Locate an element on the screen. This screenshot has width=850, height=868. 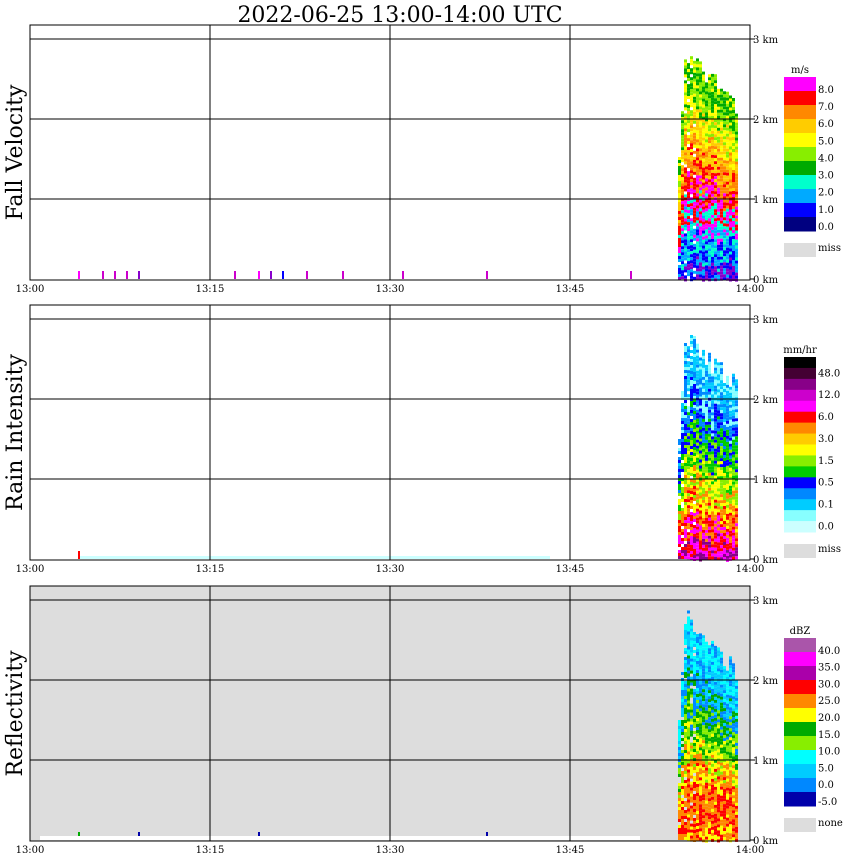
x-tick-label: 13:15 is located at coordinates (210, 289).